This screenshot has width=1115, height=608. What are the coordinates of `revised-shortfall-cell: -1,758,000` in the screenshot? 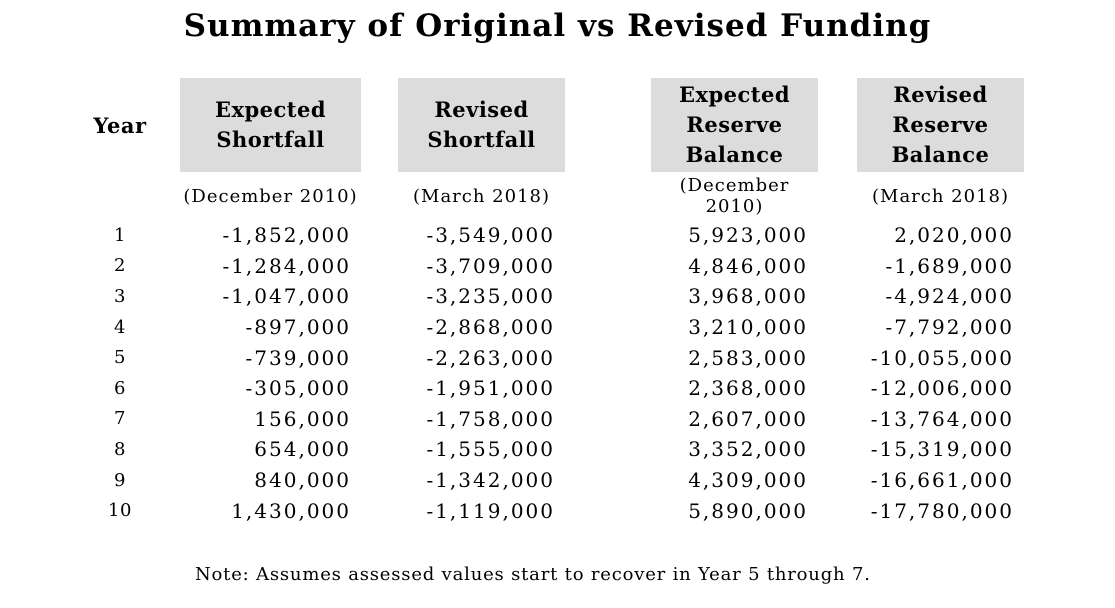 It's located at (490, 418).